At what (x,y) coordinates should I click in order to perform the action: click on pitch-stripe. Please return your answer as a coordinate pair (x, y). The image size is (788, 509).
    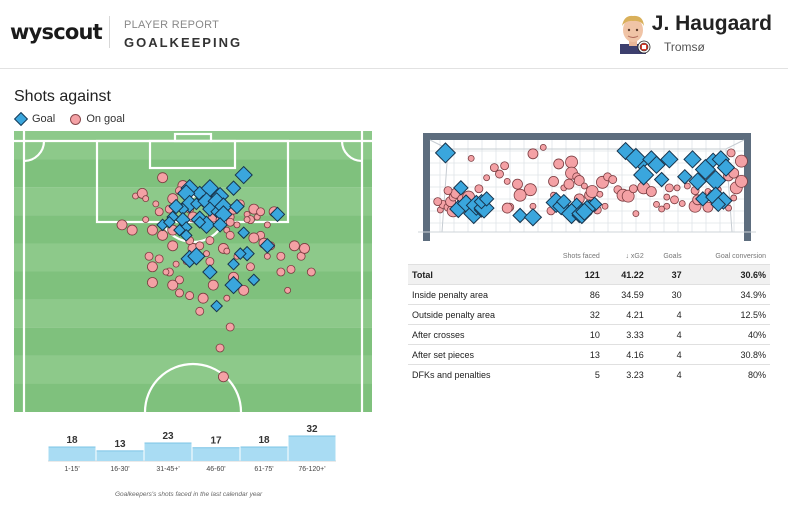
    Looking at the image, I should click on (193, 145).